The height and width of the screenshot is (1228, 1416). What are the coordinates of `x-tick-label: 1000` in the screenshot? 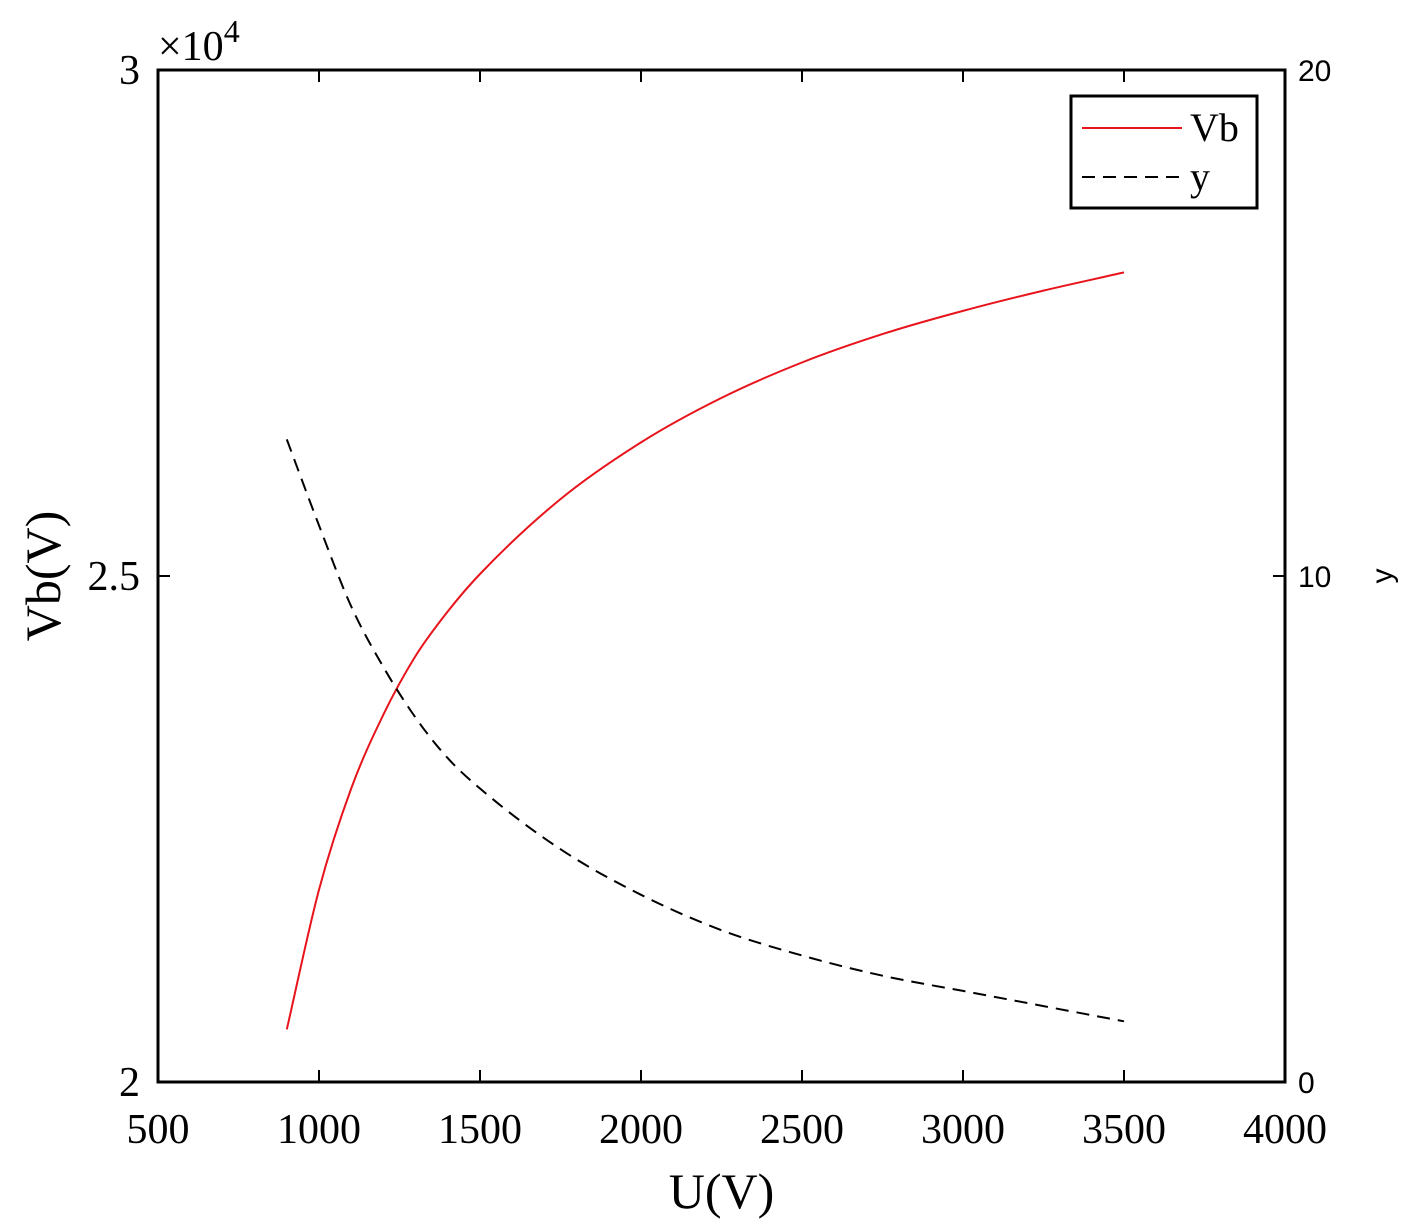 It's located at (319, 1130).